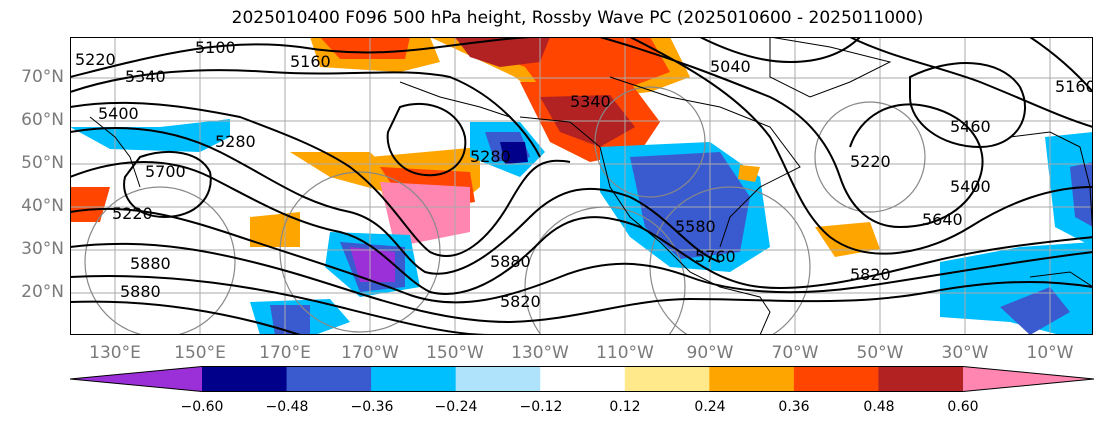  What do you see at coordinates (200, 353) in the screenshot?
I see `lon-label: 150°E` at bounding box center [200, 353].